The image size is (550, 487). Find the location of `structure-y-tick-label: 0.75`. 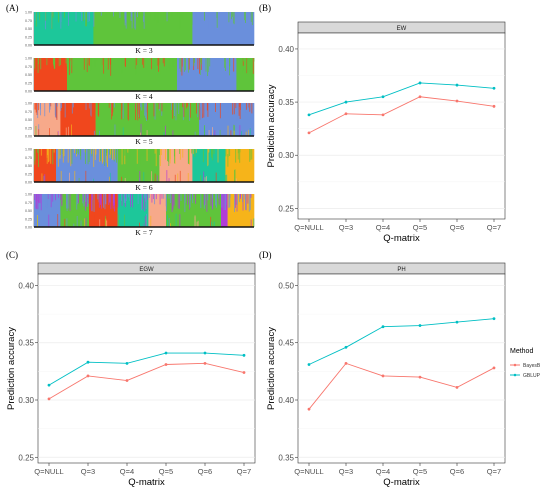

structure-y-tick-label: 0.75 is located at coordinates (28, 112).